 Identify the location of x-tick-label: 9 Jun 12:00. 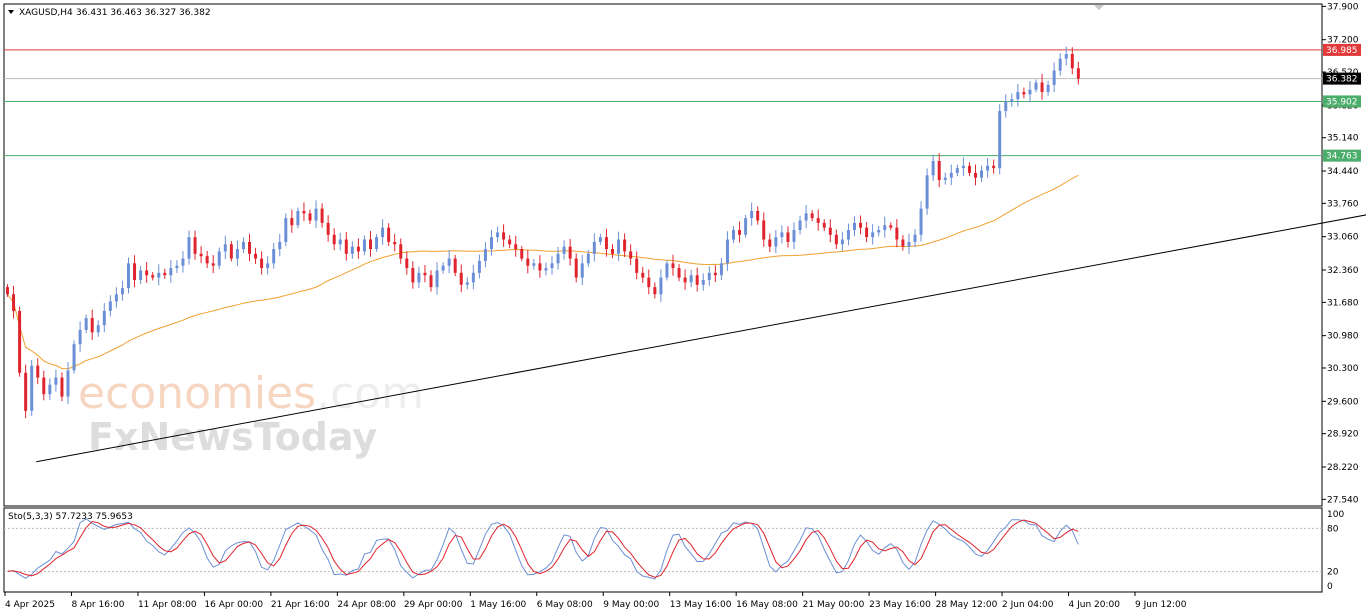
(1161, 605).